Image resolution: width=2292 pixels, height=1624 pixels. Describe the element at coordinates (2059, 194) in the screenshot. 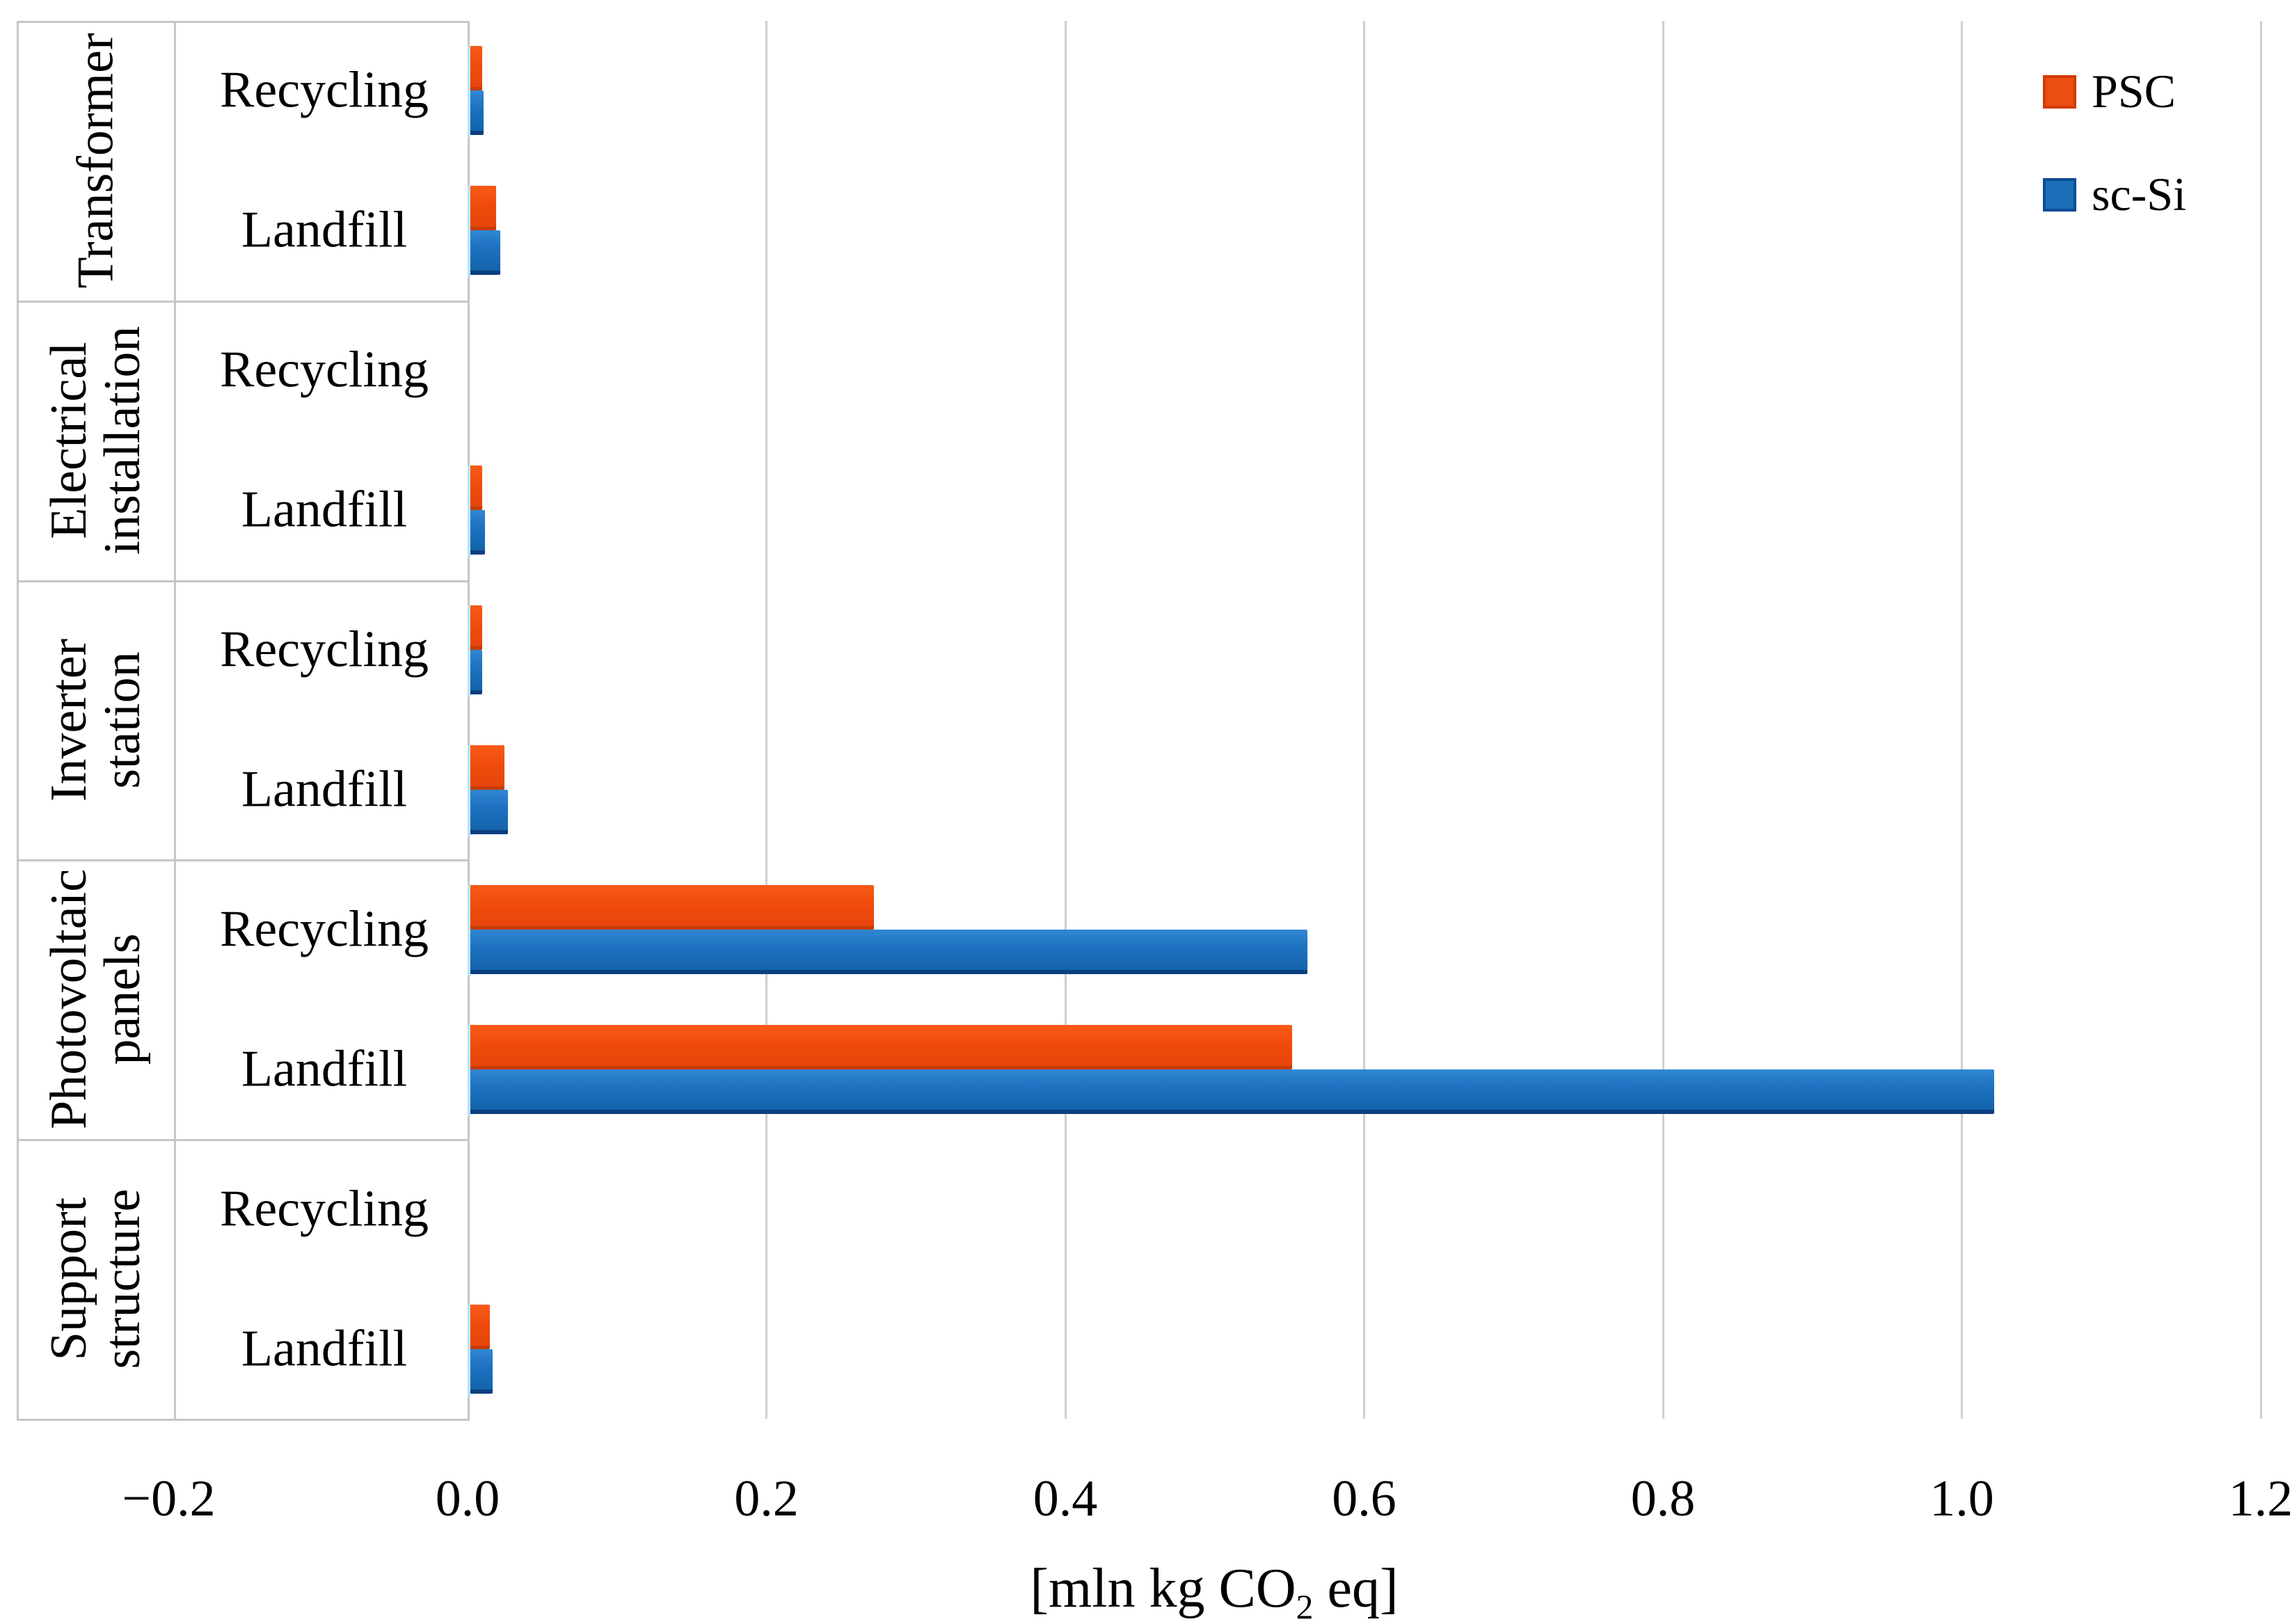

I see `scsi-color-swatch-icon` at that location.